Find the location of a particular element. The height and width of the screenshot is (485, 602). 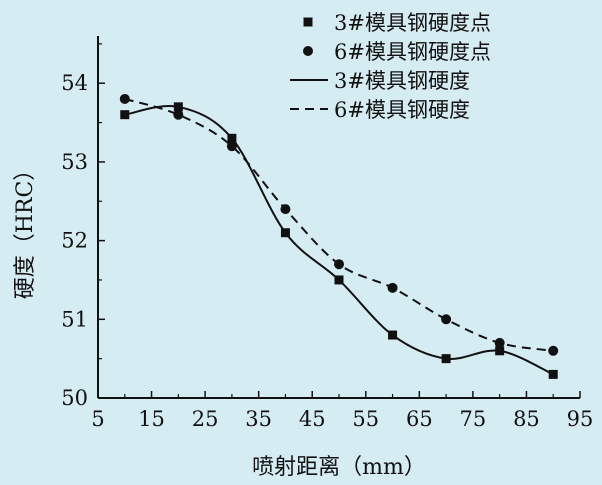

x-tick-label: 85 is located at coordinates (526, 419).